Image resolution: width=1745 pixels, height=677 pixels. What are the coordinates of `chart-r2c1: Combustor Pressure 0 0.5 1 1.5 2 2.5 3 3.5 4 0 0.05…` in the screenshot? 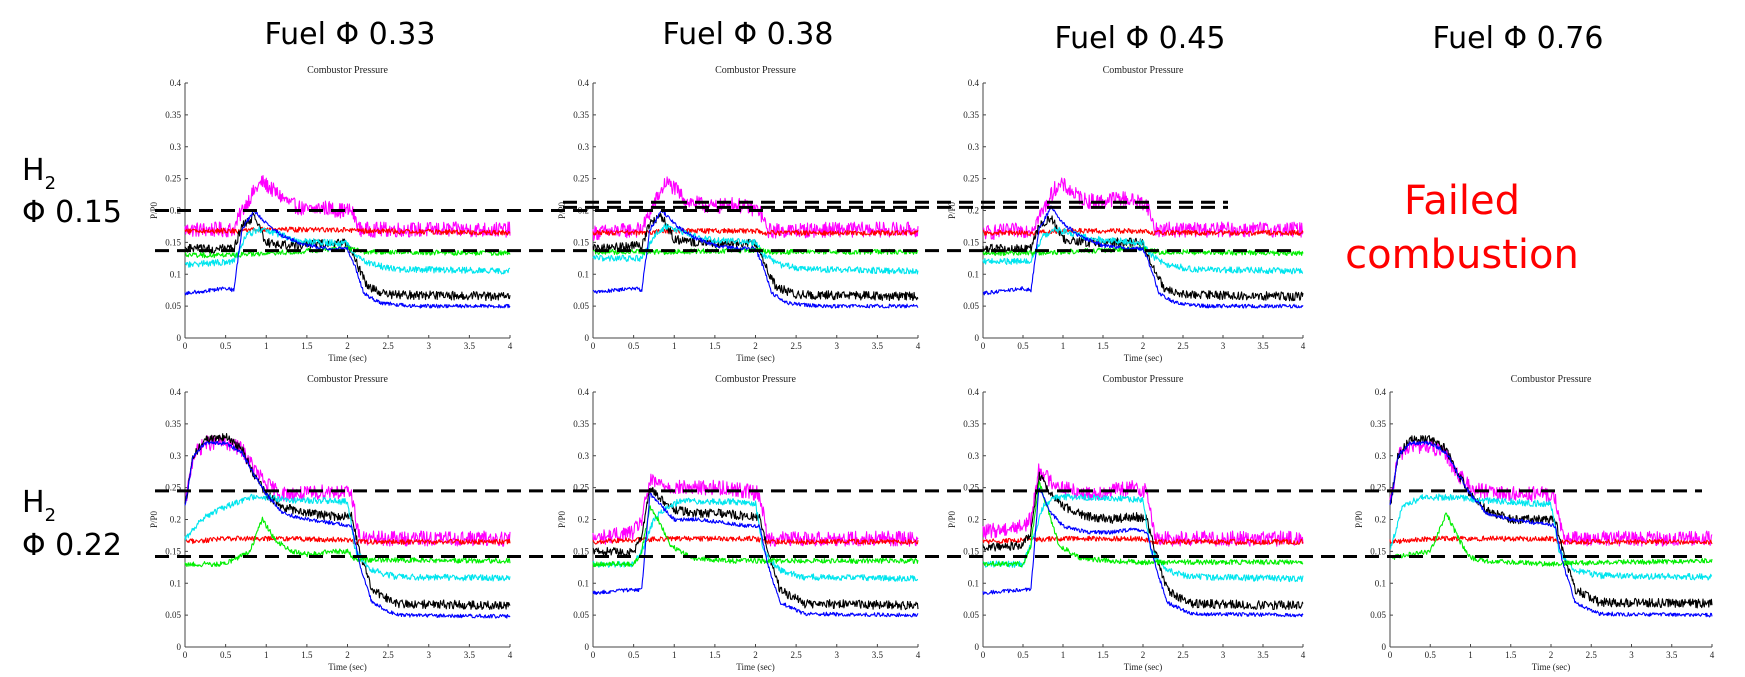 It's located at (331, 523).